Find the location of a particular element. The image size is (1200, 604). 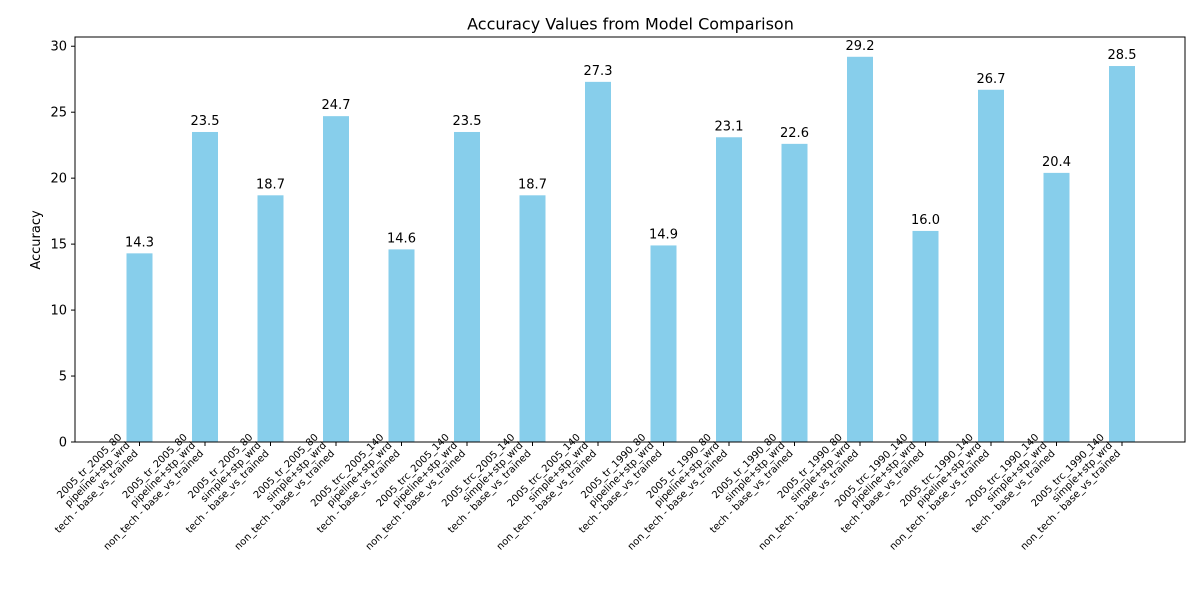

y-tick-label: 10 is located at coordinates (58, 311).